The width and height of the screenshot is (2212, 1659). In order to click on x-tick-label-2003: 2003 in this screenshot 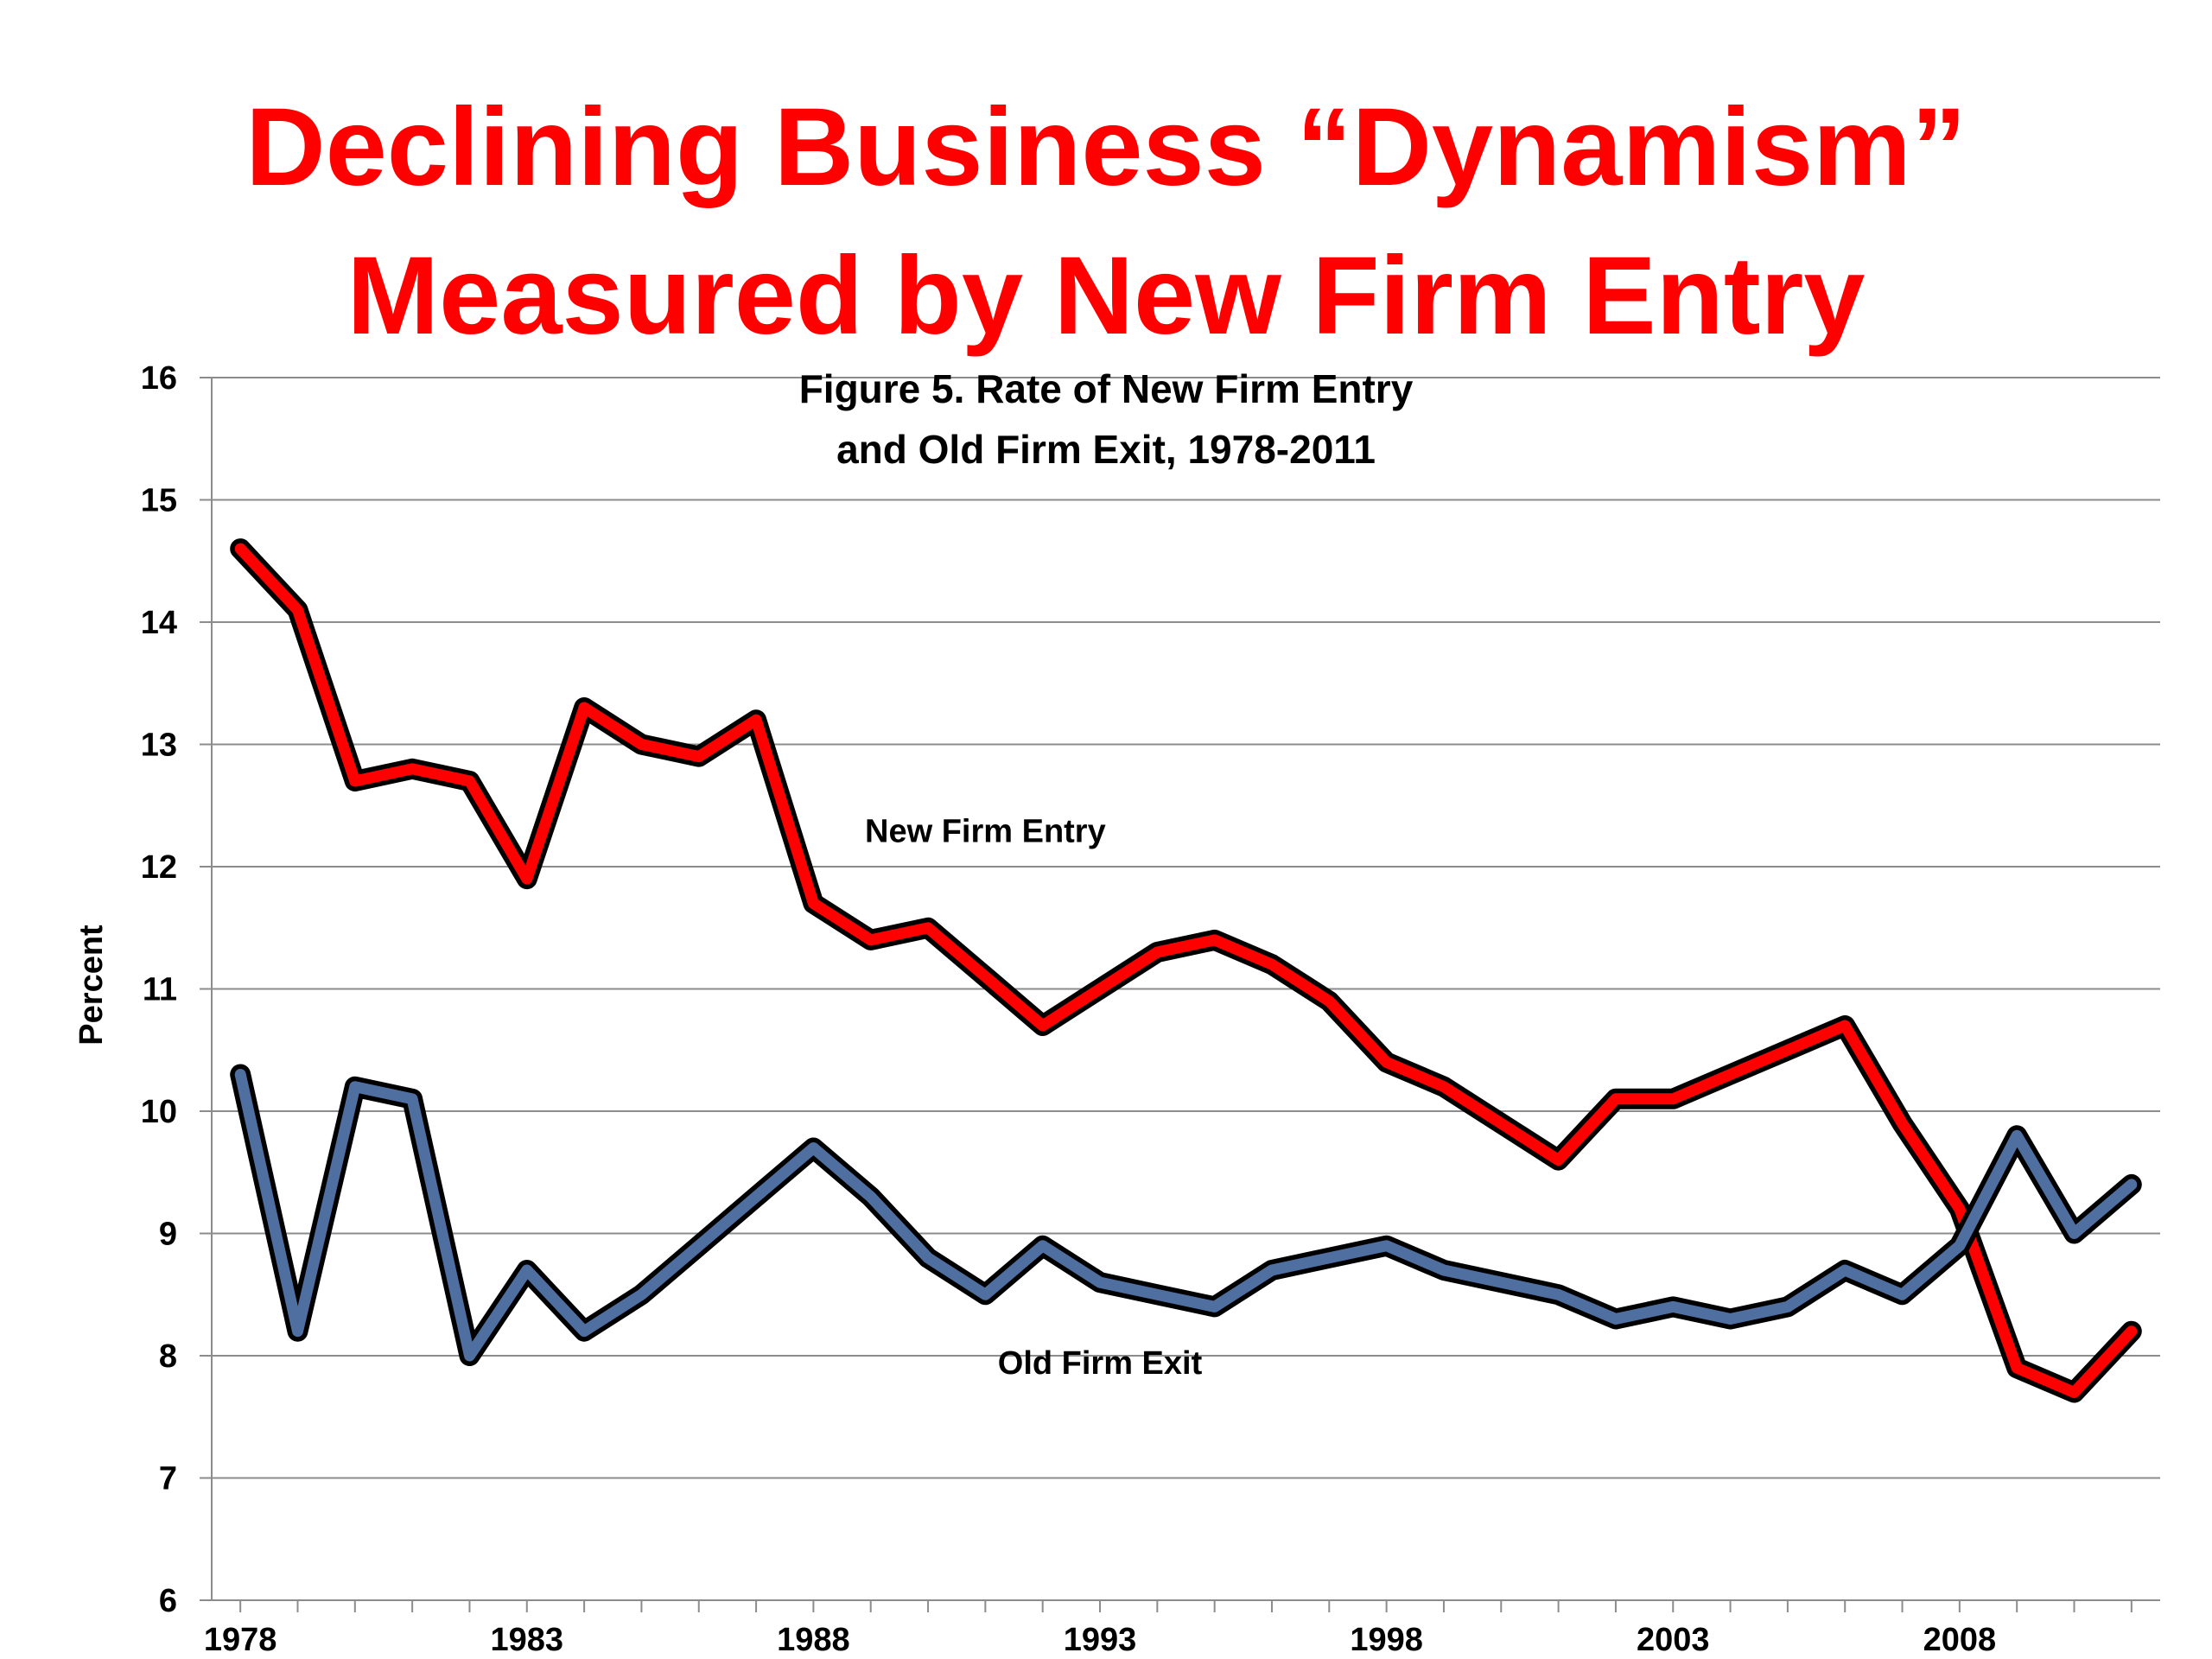, I will do `click(1673, 1640)`.